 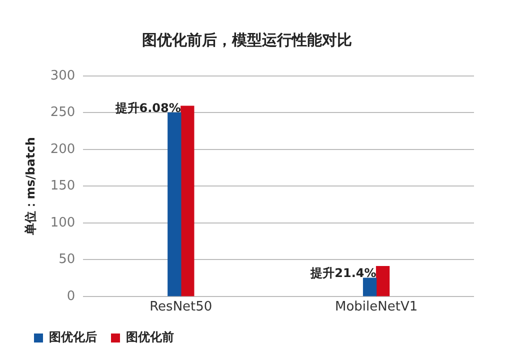 I want to click on annotation: 提升6.08%, so click(x=147, y=107).